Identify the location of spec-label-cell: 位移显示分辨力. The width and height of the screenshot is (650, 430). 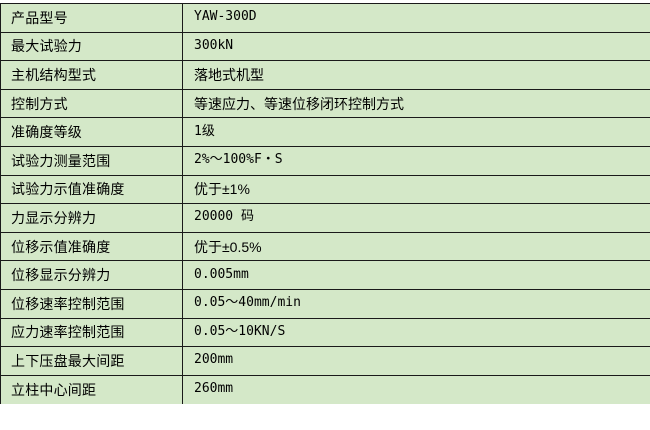
(92, 275).